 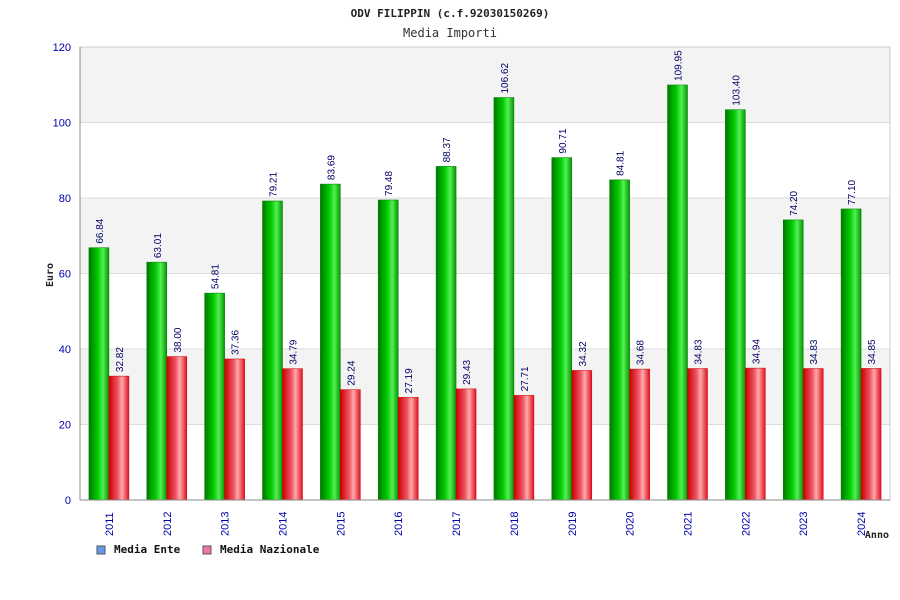 What do you see at coordinates (65, 426) in the screenshot?
I see `y-tick-label: 20` at bounding box center [65, 426].